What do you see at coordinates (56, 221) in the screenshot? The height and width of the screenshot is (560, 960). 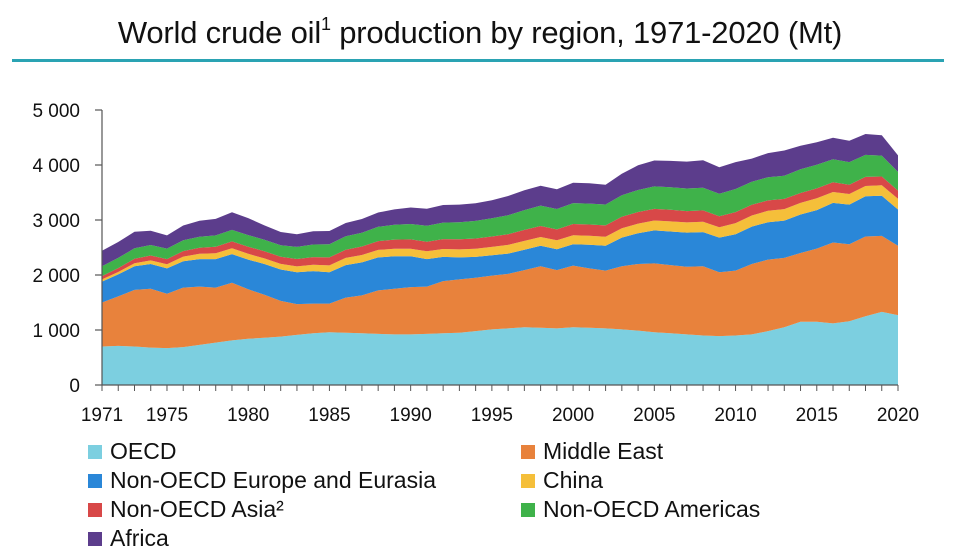 I see `y-tick-label: 3 000` at bounding box center [56, 221].